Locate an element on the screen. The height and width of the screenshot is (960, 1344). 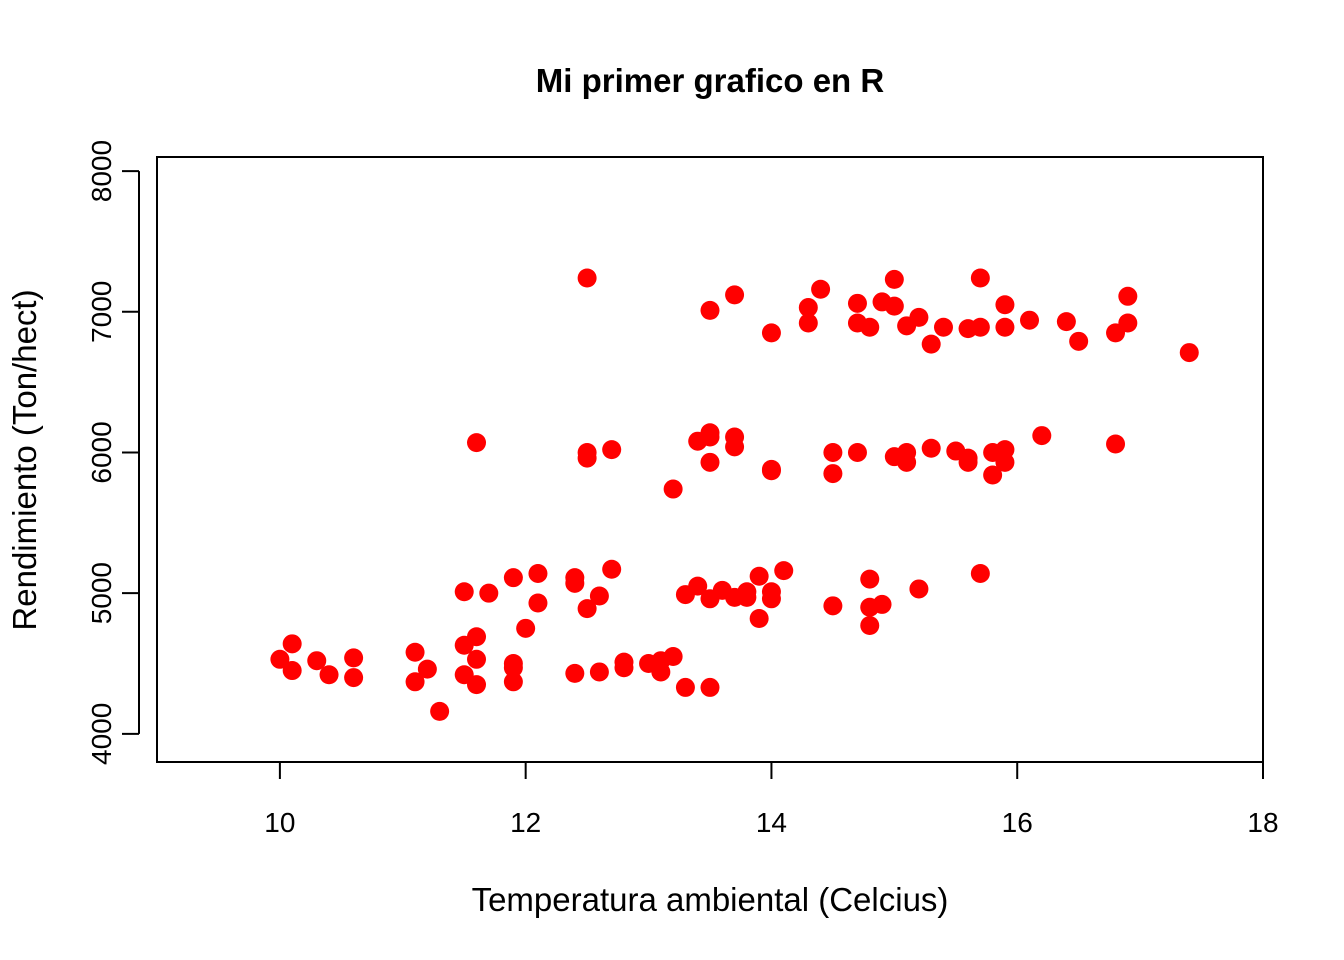
x-tick-label: 10 is located at coordinates (279, 822).